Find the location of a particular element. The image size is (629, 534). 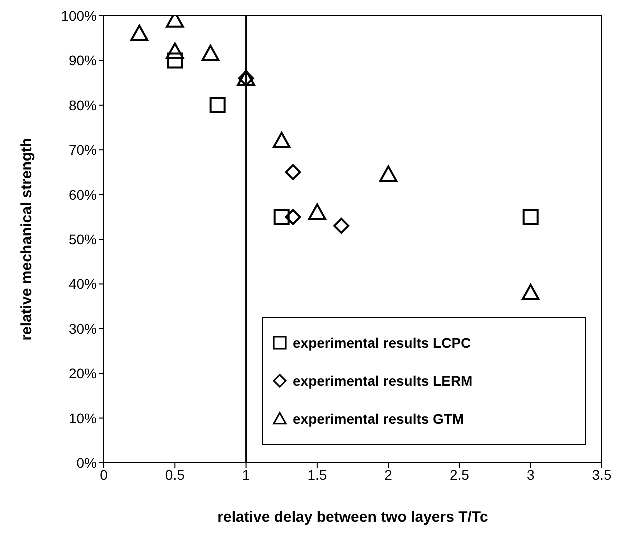

x-tick-label: 0 is located at coordinates (104, 474).